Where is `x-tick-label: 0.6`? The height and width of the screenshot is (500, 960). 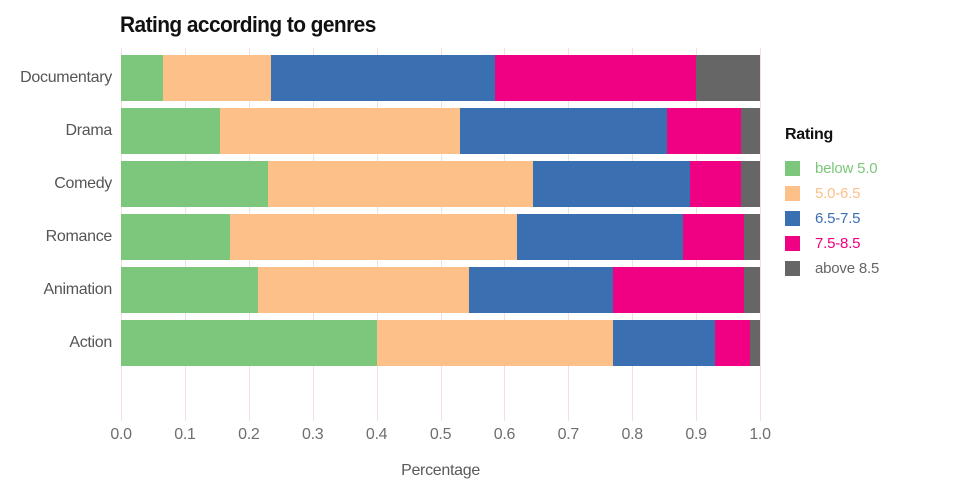
x-tick-label: 0.6 is located at coordinates (504, 434).